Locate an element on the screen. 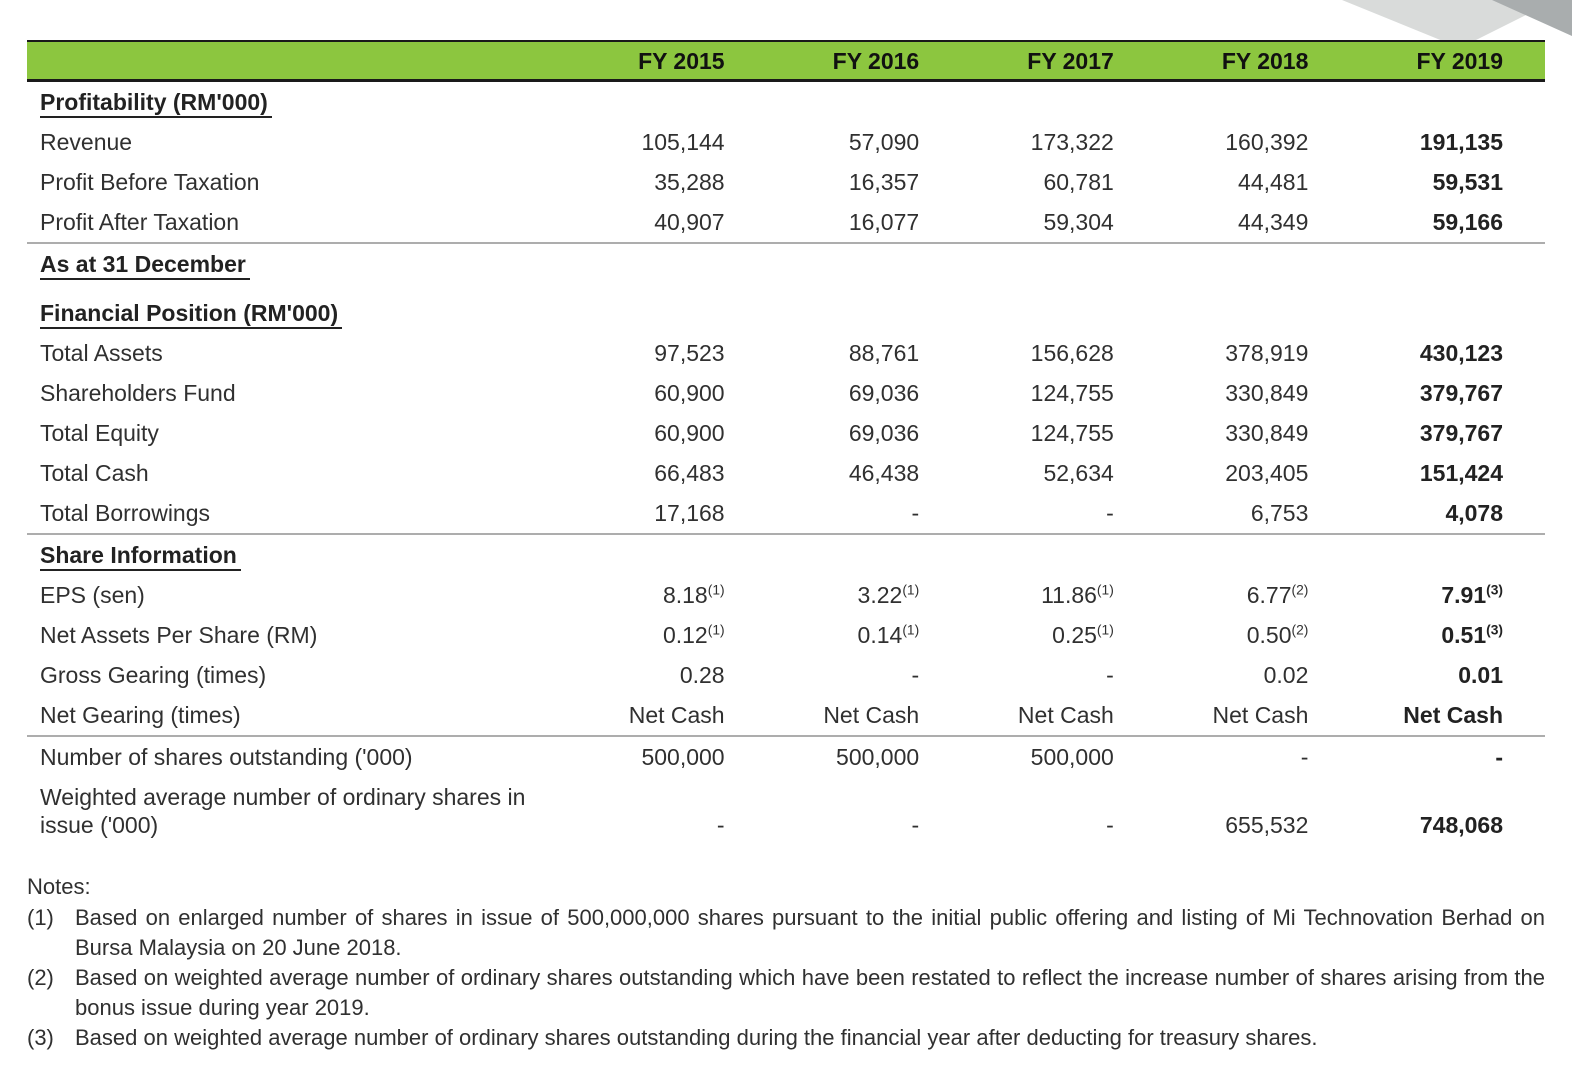  value-cell: 0.28 is located at coordinates (702, 675).